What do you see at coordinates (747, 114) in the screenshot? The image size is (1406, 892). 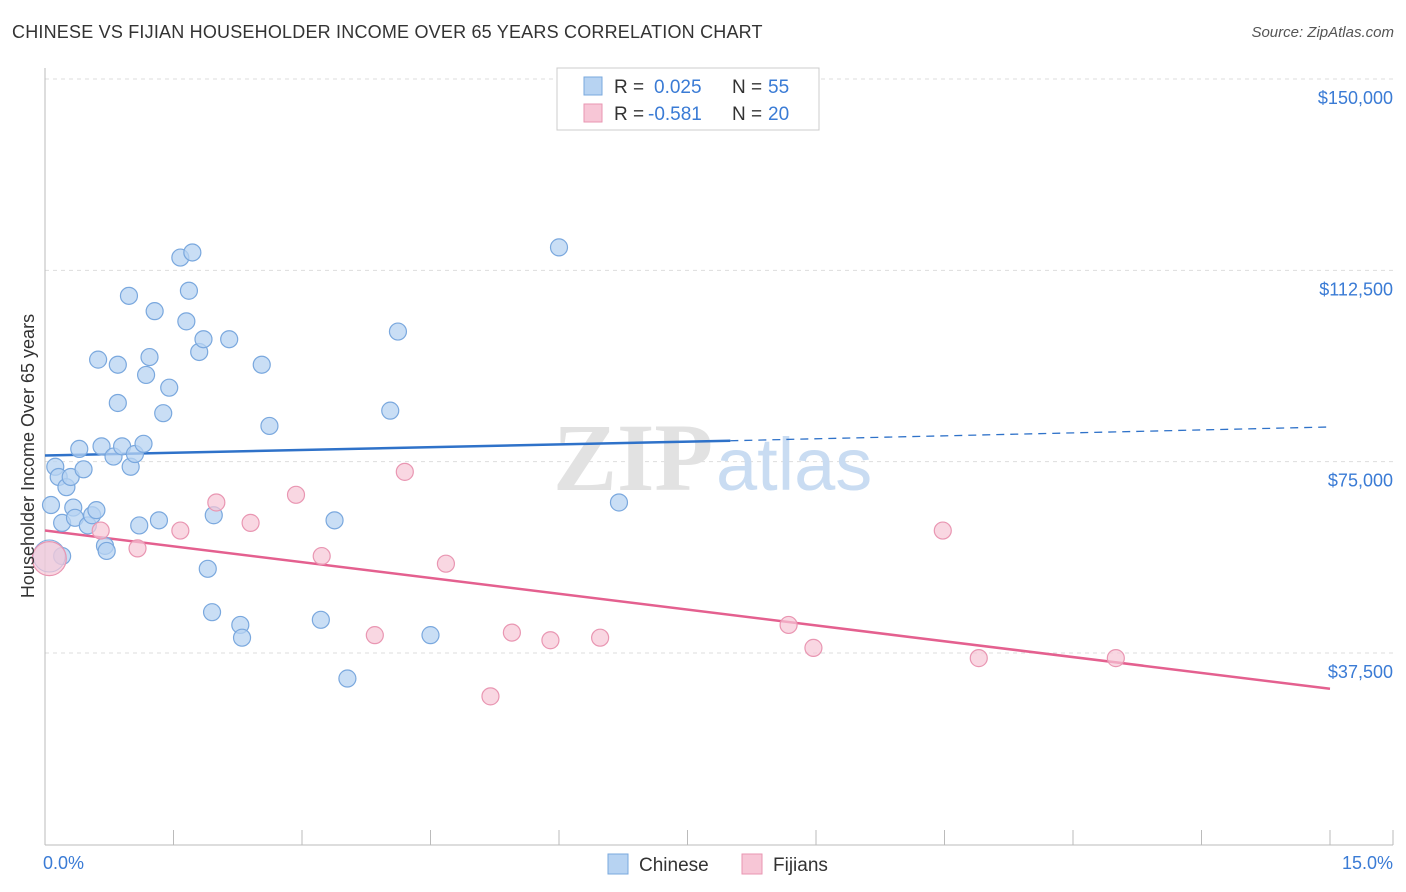 I see `legend-n-label-fijian: N =` at bounding box center [747, 114].